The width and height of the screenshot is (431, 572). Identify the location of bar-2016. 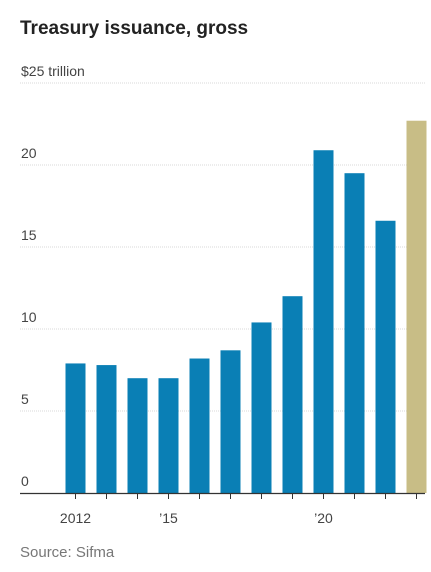
(199, 425).